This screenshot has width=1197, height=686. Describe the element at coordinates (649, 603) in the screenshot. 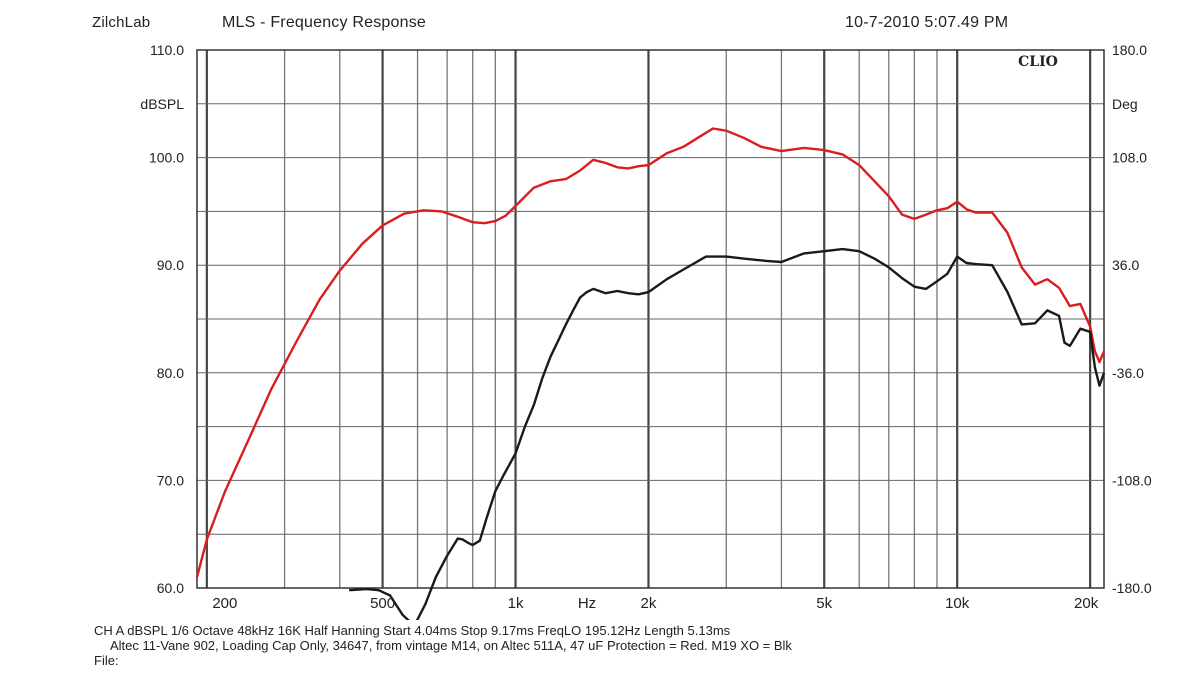

I see `x-tick-label: 2k` at that location.